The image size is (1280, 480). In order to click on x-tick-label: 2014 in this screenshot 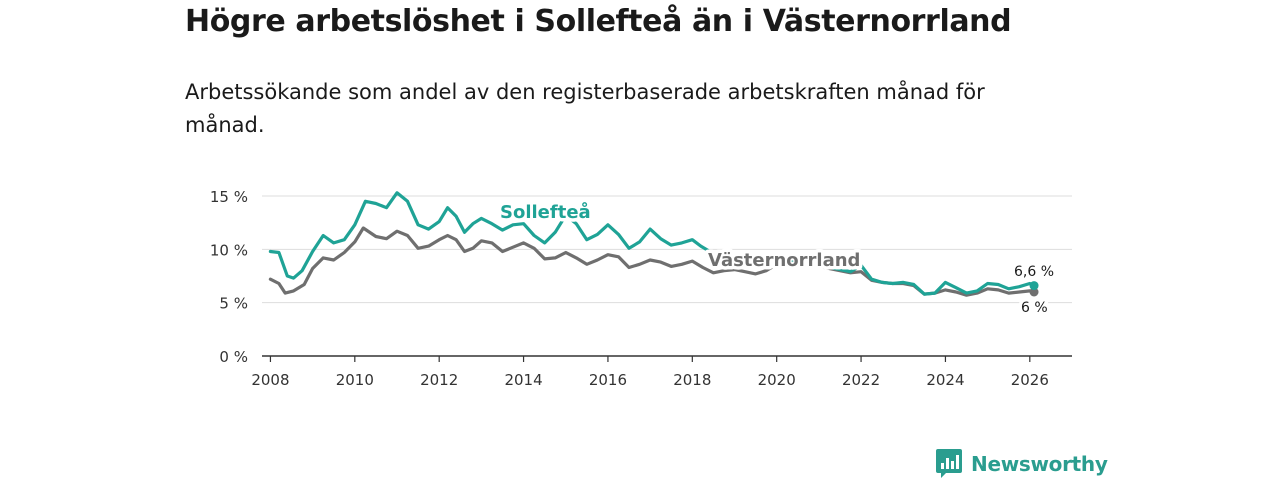, I will do `click(523, 380)`.